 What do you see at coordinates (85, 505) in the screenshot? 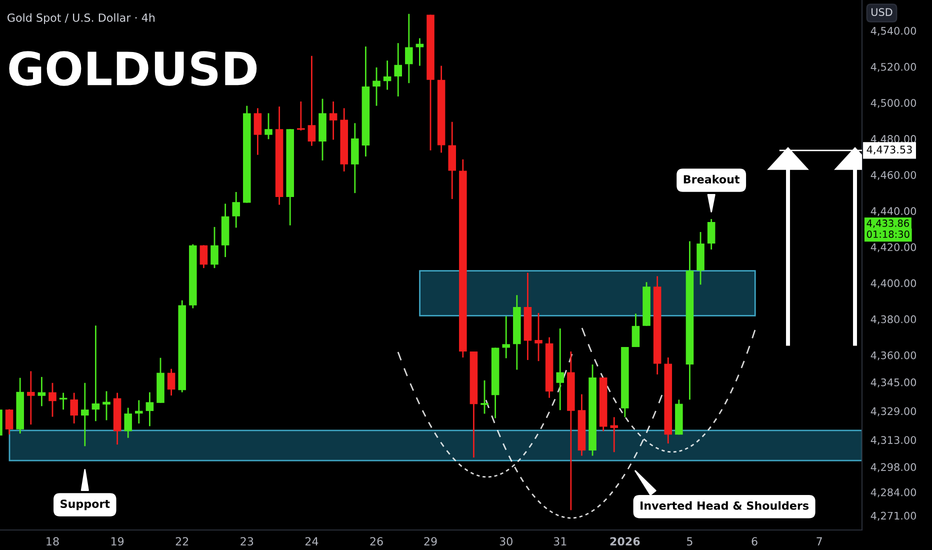
I see `annotation: Support` at bounding box center [85, 505].